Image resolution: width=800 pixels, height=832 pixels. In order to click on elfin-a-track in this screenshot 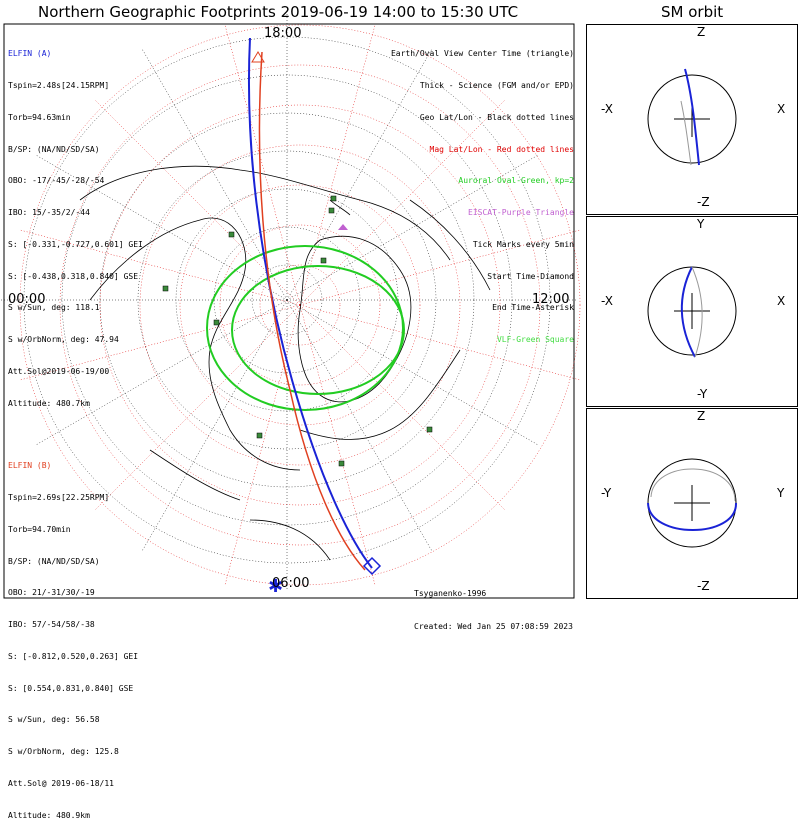, I will do `click(310, 303)`.